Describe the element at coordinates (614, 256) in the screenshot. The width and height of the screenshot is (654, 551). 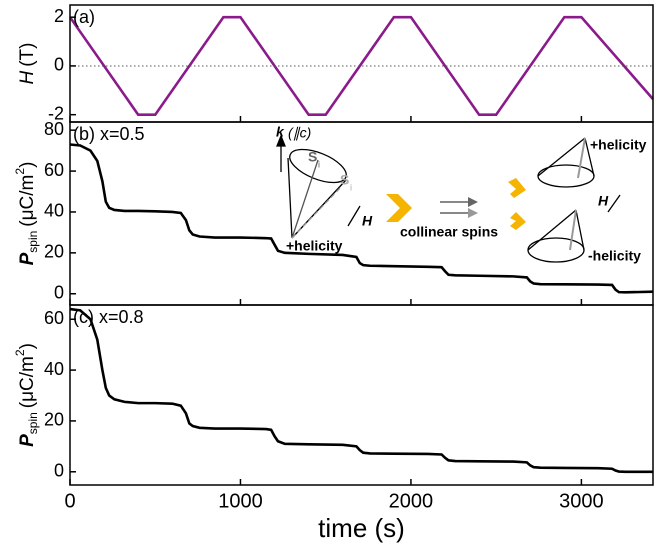
I see `annotation: -helicity` at that location.